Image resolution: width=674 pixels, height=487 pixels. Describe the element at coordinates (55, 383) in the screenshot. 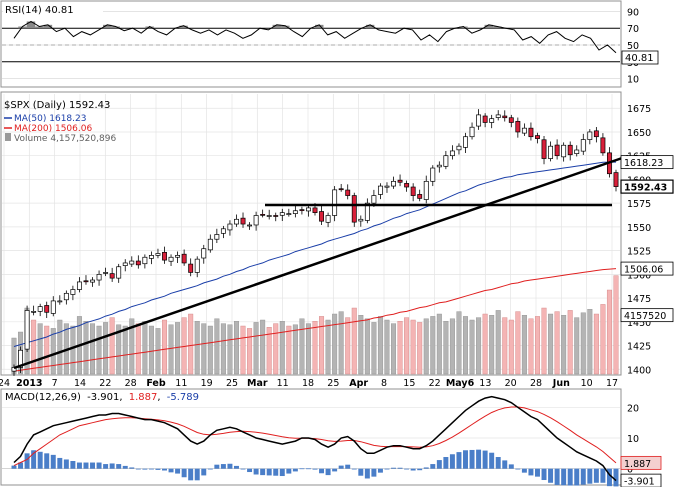

I see `x-tick-label: 7` at that location.